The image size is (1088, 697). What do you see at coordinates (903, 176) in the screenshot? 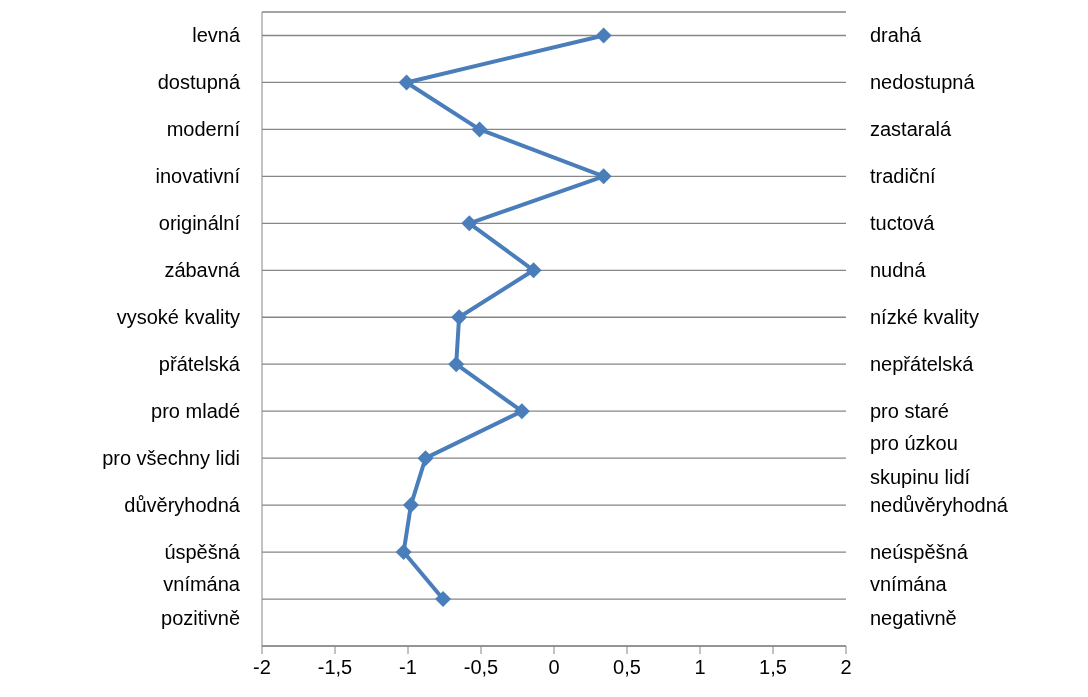
I see `y2-tick-label: tradiční` at bounding box center [903, 176].